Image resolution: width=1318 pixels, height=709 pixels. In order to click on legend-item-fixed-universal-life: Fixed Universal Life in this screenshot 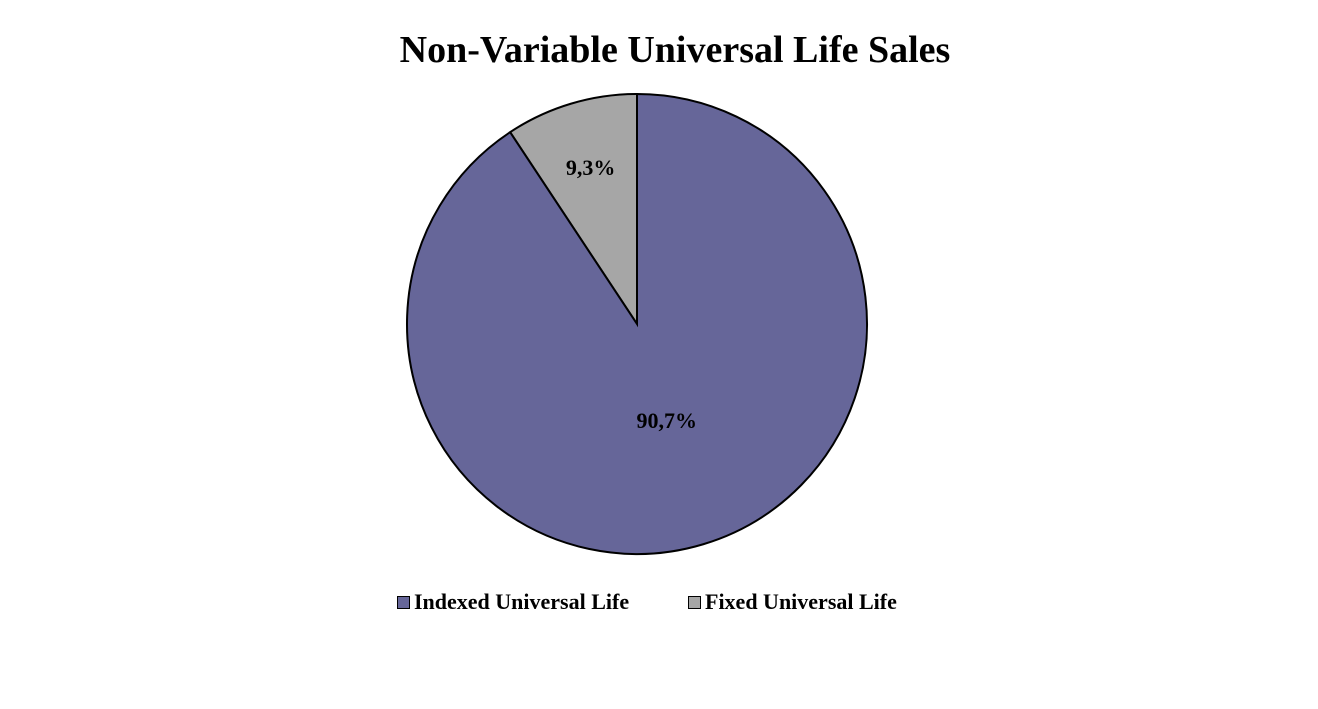, I will do `click(792, 602)`.